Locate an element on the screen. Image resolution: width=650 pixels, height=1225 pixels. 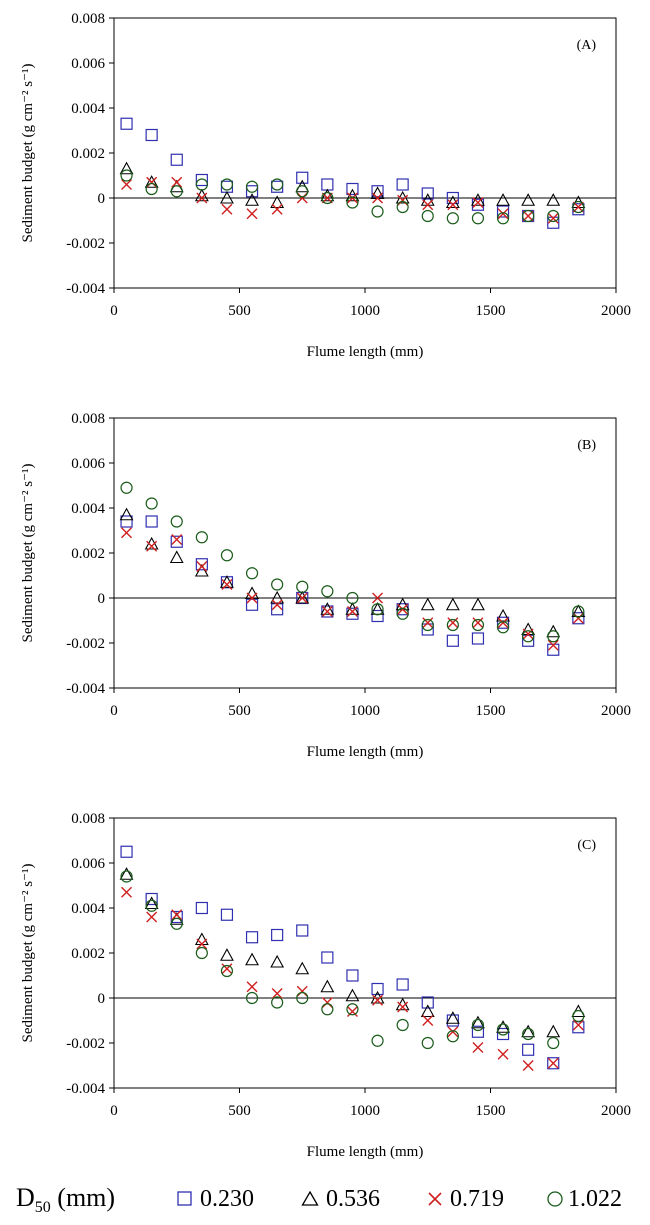
panel-label: (C) is located at coordinates (586, 845).